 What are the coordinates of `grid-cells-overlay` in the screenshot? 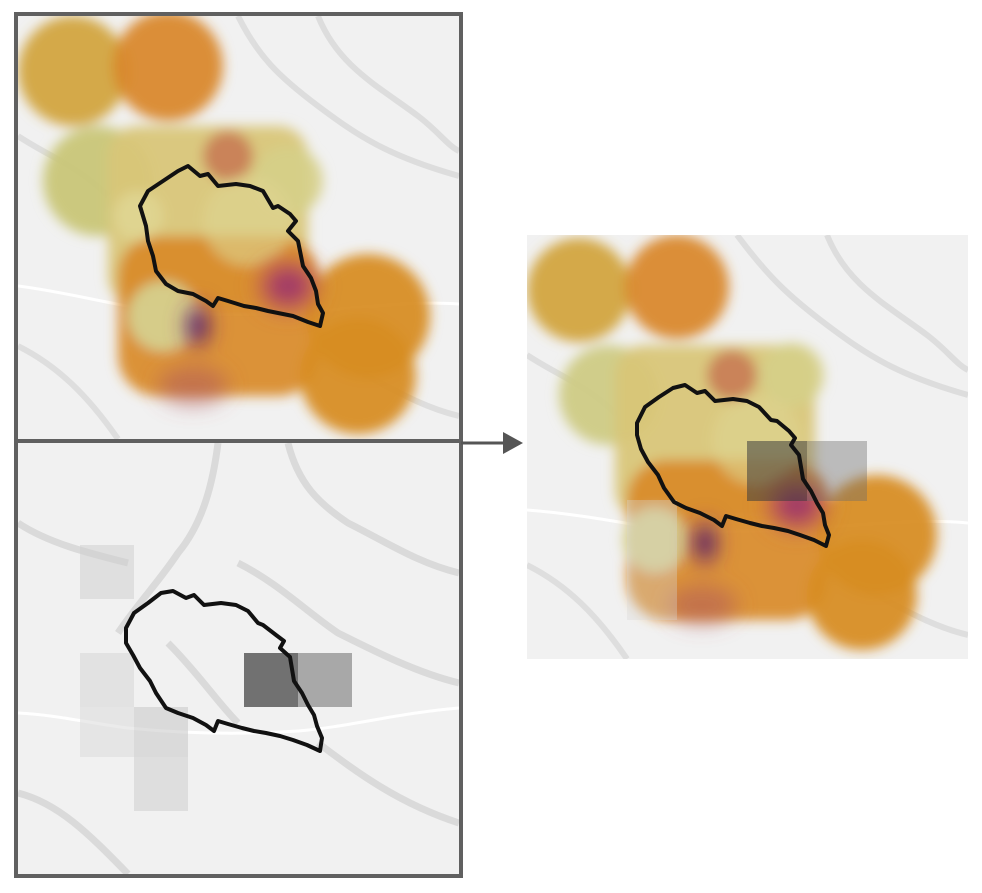 It's located at (747, 530).